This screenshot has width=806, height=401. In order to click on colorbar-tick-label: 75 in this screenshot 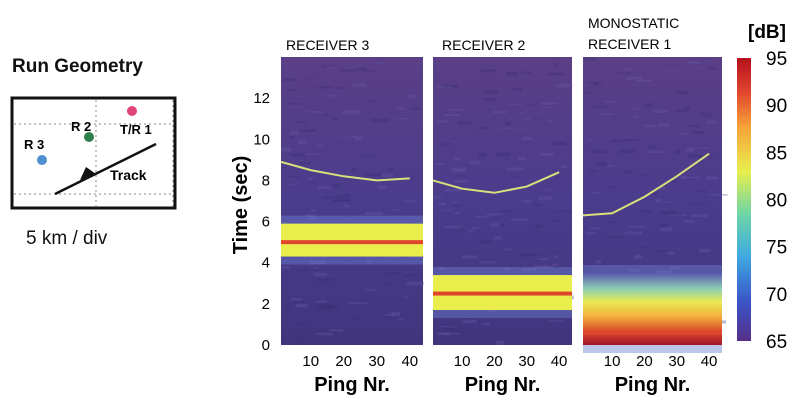, I will do `click(776, 248)`.